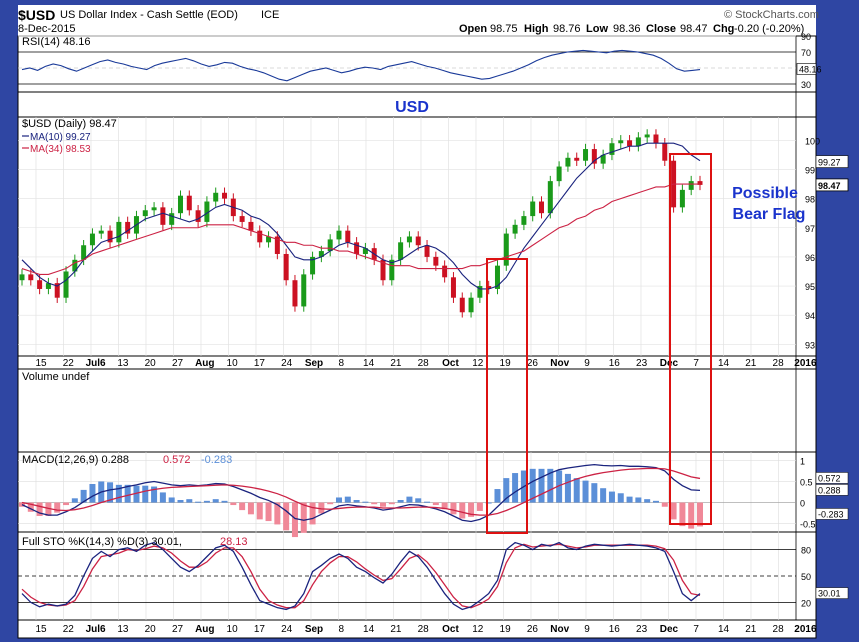 This screenshot has height=642, width=859. What do you see at coordinates (810, 287) in the screenshot?
I see `price-tick-label: 95` at bounding box center [810, 287].